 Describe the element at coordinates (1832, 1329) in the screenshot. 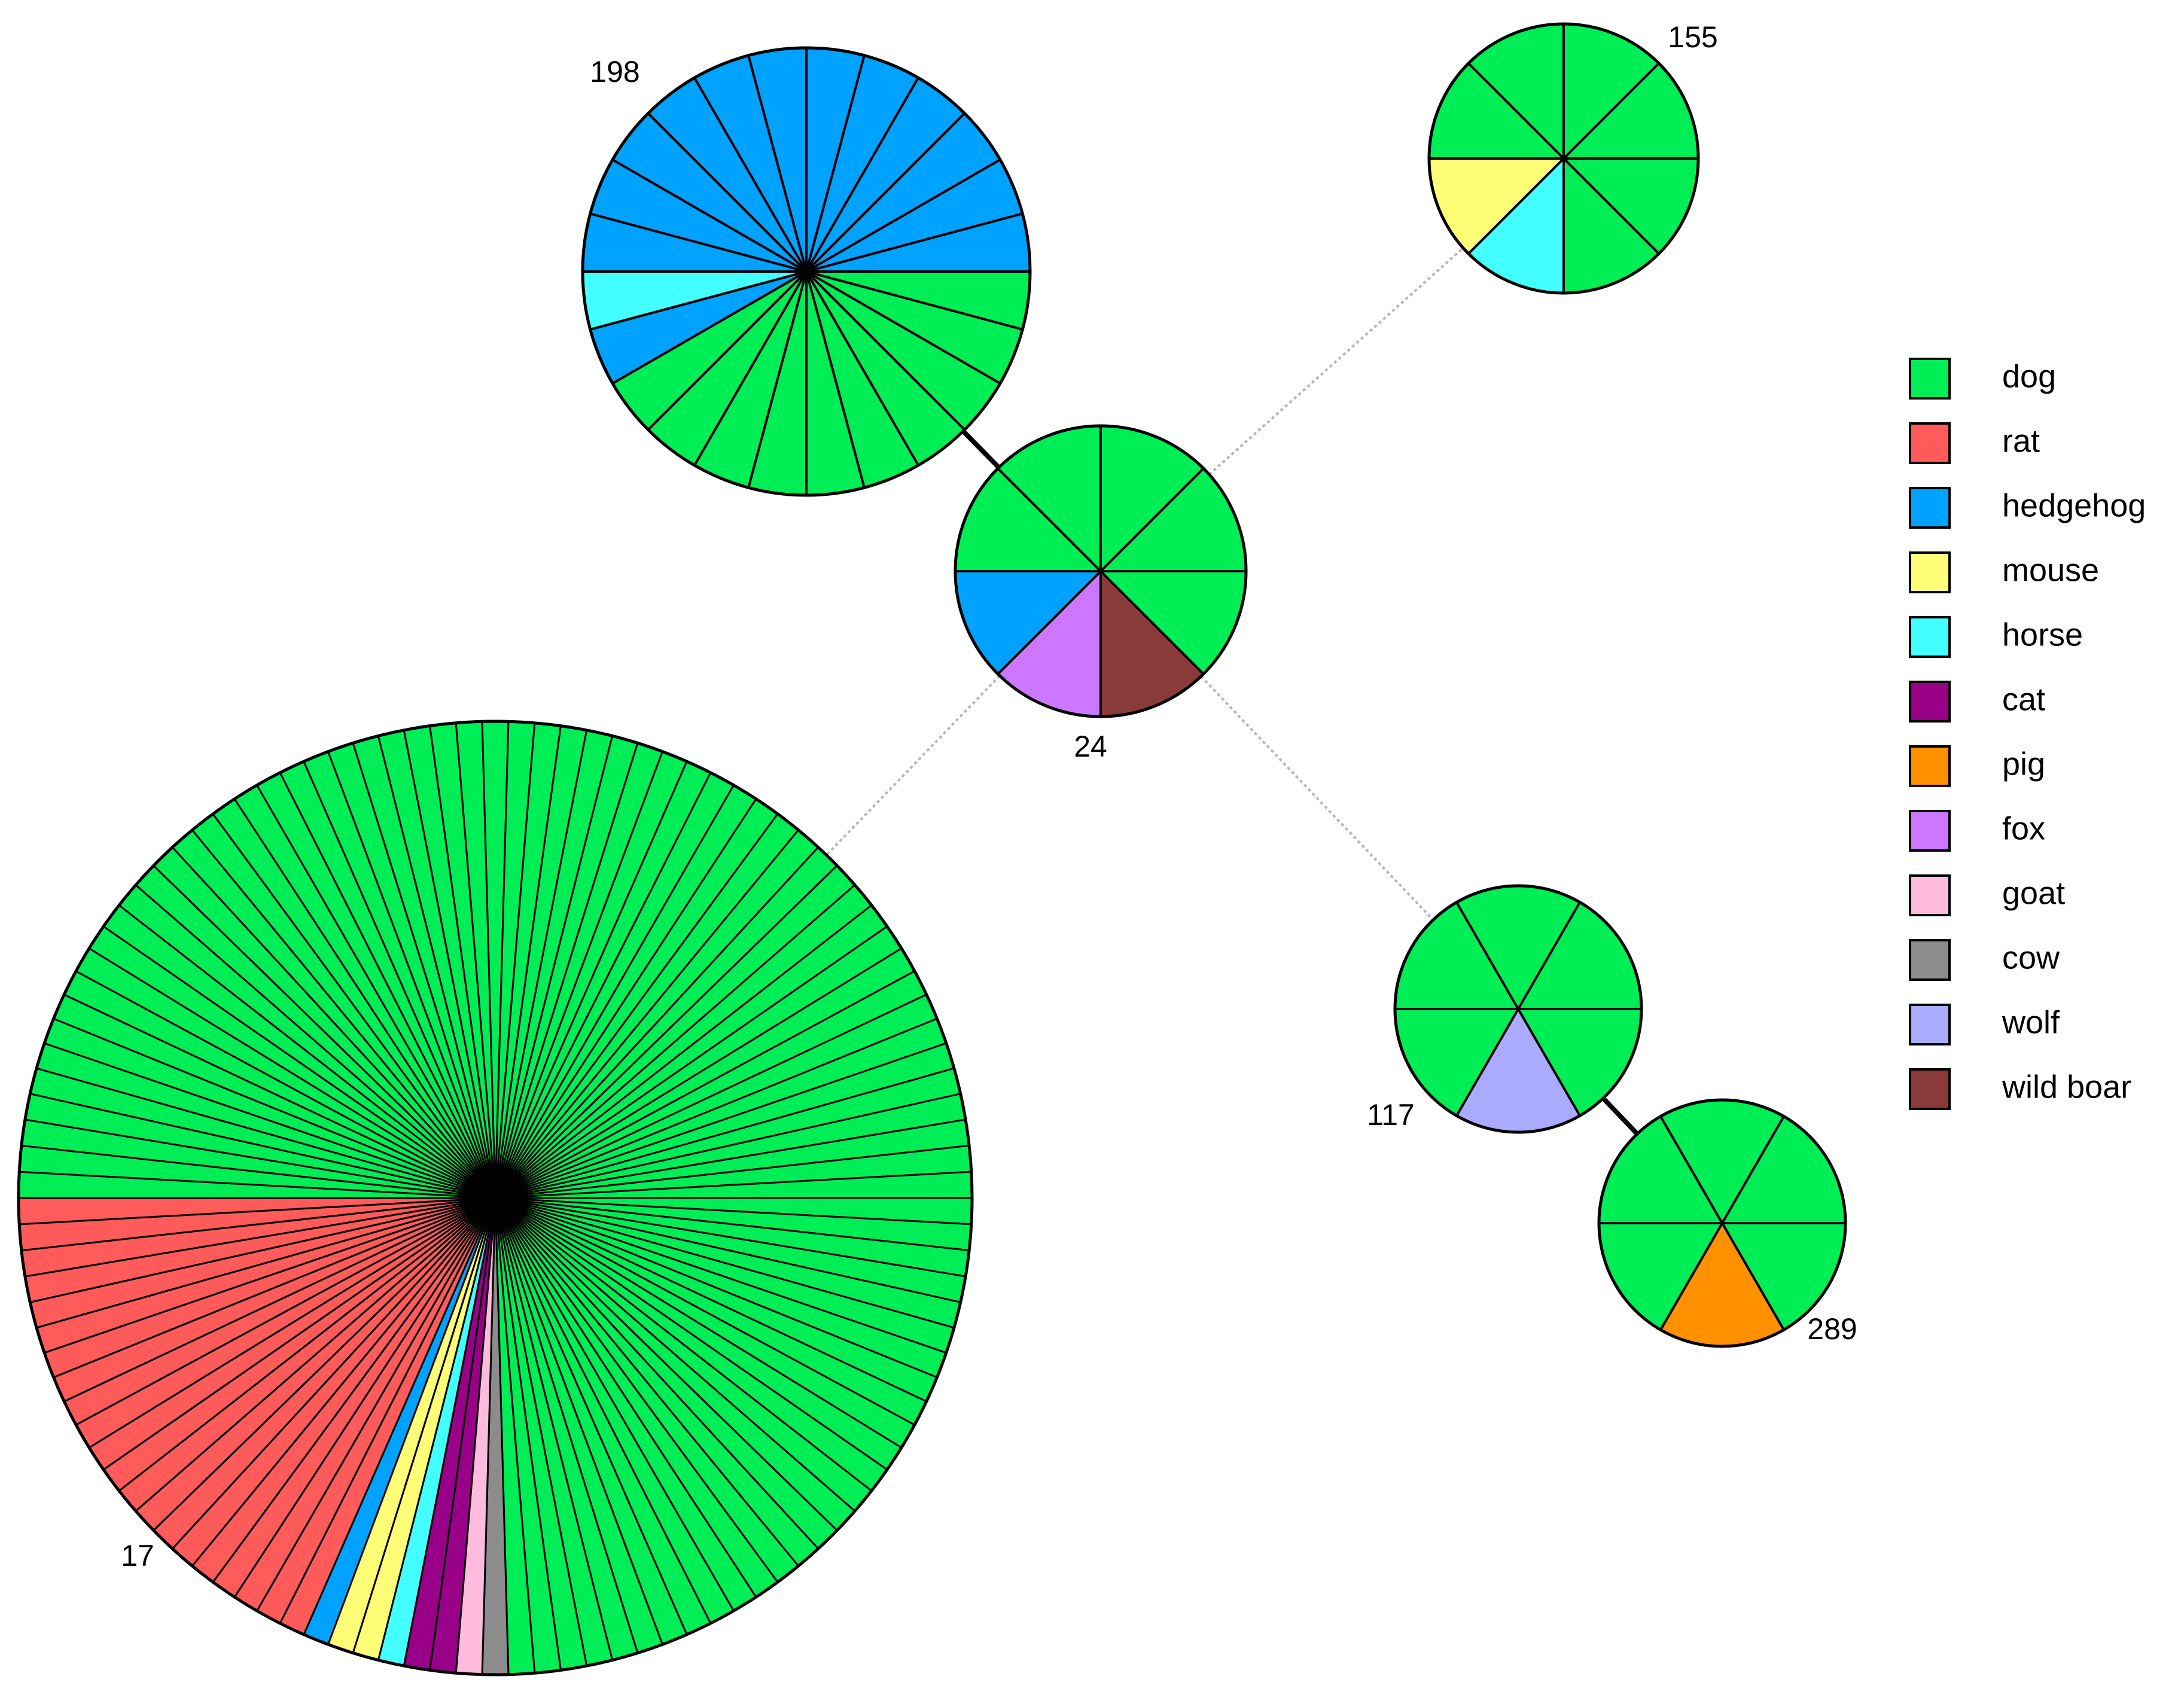

I see `node-label-289: 289` at that location.